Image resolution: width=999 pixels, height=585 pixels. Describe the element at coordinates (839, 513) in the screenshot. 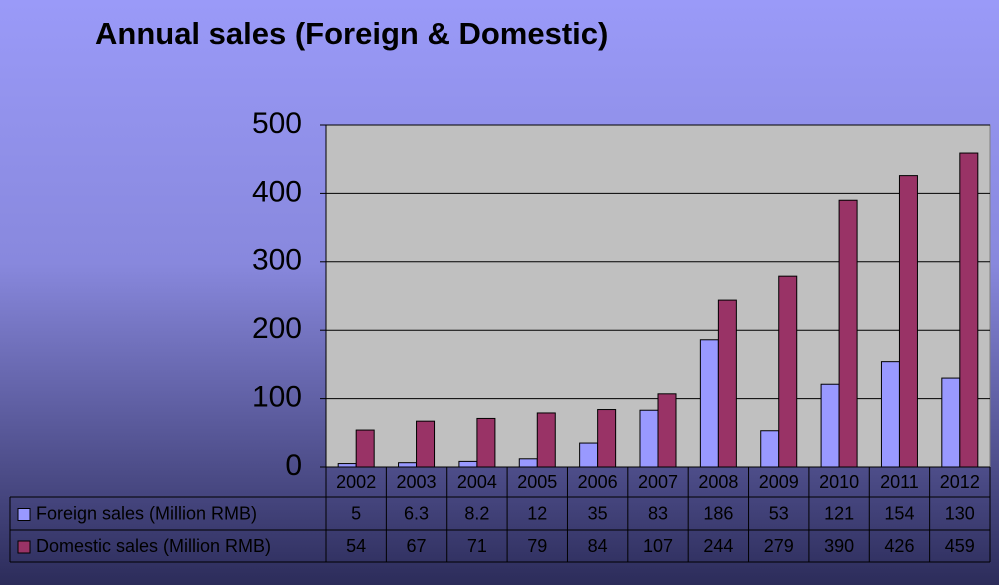

I see `table-value: 121` at that location.